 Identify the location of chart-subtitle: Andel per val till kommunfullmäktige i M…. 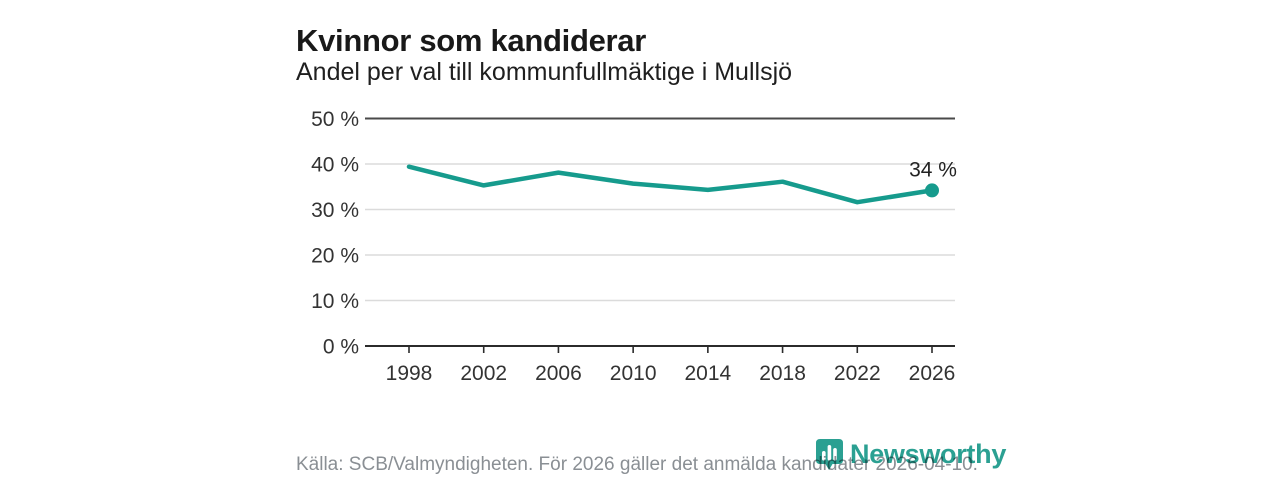
(544, 72).